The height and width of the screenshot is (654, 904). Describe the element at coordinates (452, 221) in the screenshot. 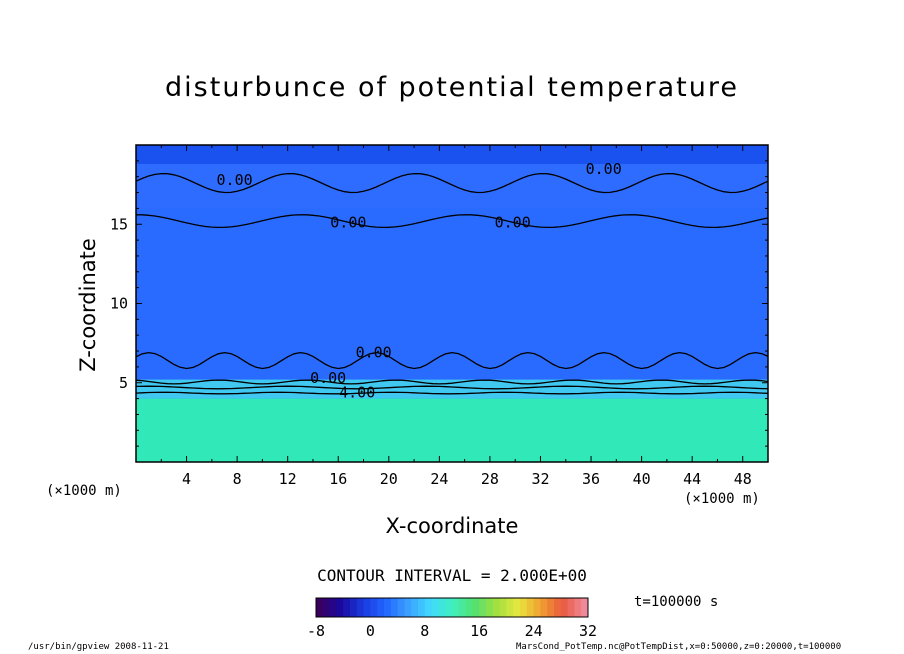

I see `contour-line-0-upper` at that location.